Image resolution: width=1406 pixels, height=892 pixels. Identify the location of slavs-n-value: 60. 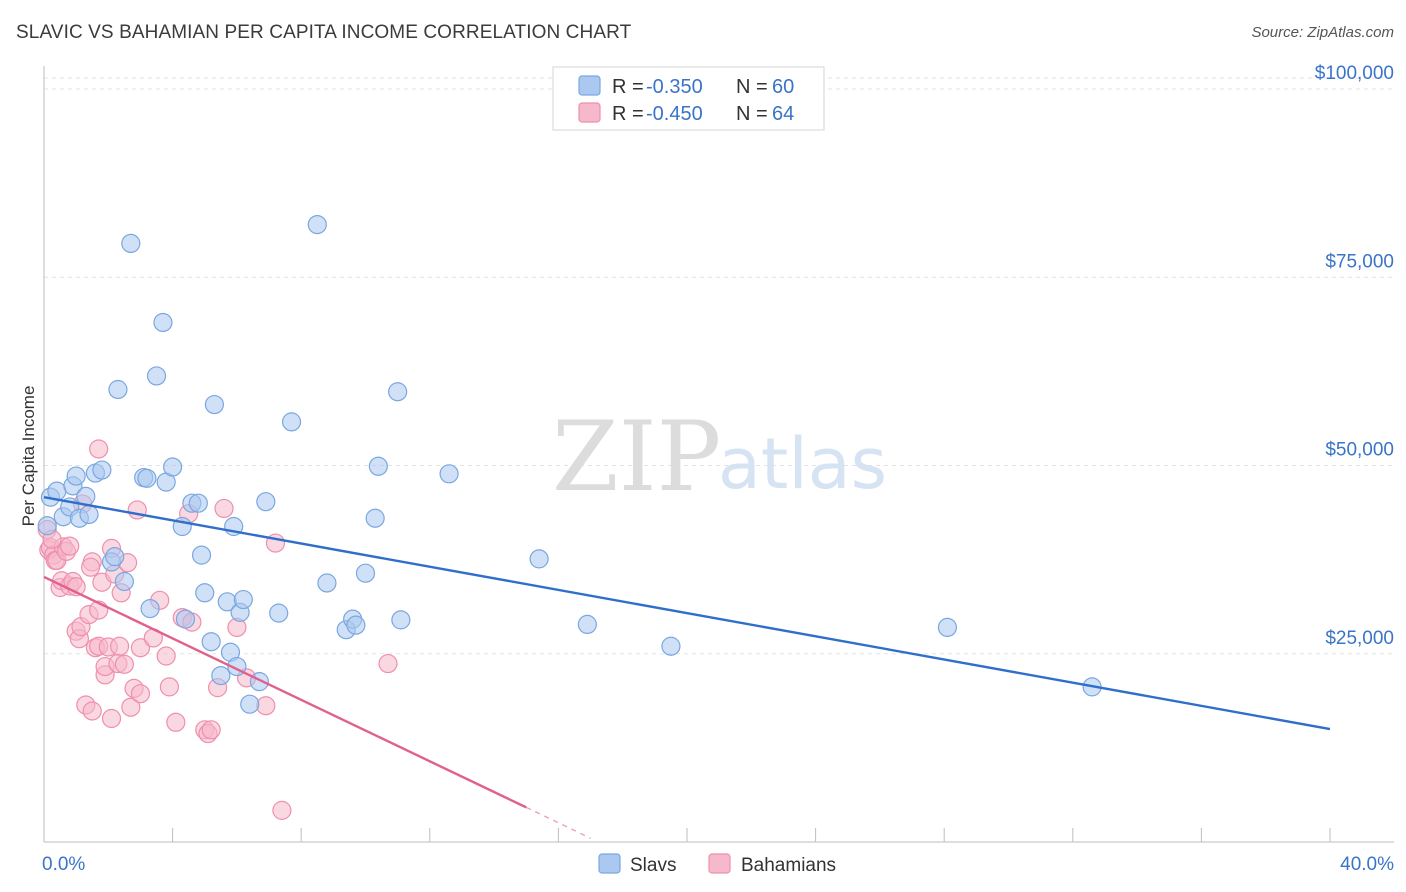
(783, 87).